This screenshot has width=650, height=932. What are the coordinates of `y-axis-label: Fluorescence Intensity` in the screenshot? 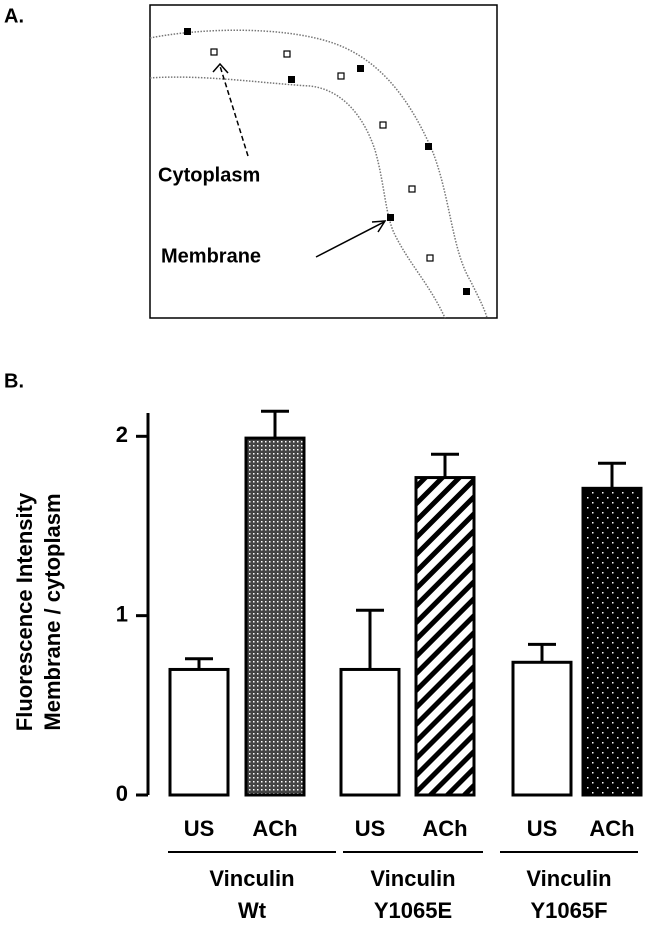 It's located at (24, 611).